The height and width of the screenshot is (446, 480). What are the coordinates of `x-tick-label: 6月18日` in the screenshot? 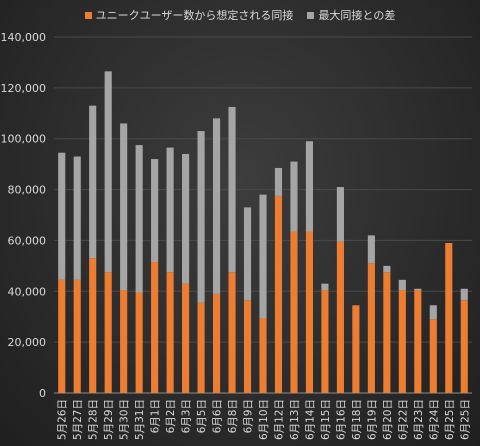 It's located at (357, 419).